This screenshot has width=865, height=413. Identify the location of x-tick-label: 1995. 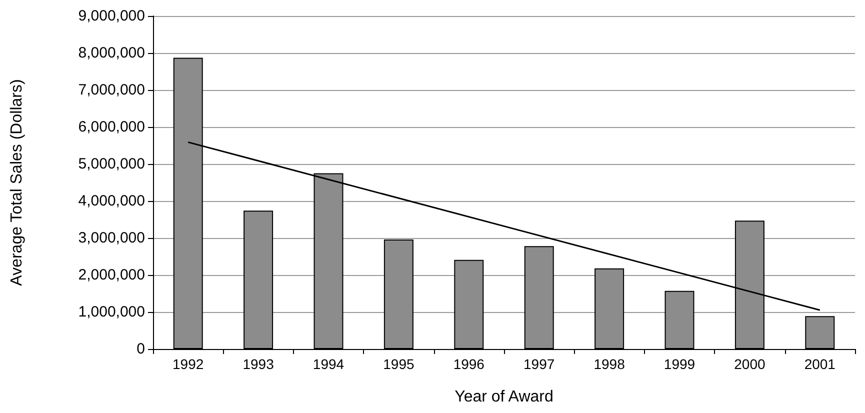
(398, 364).